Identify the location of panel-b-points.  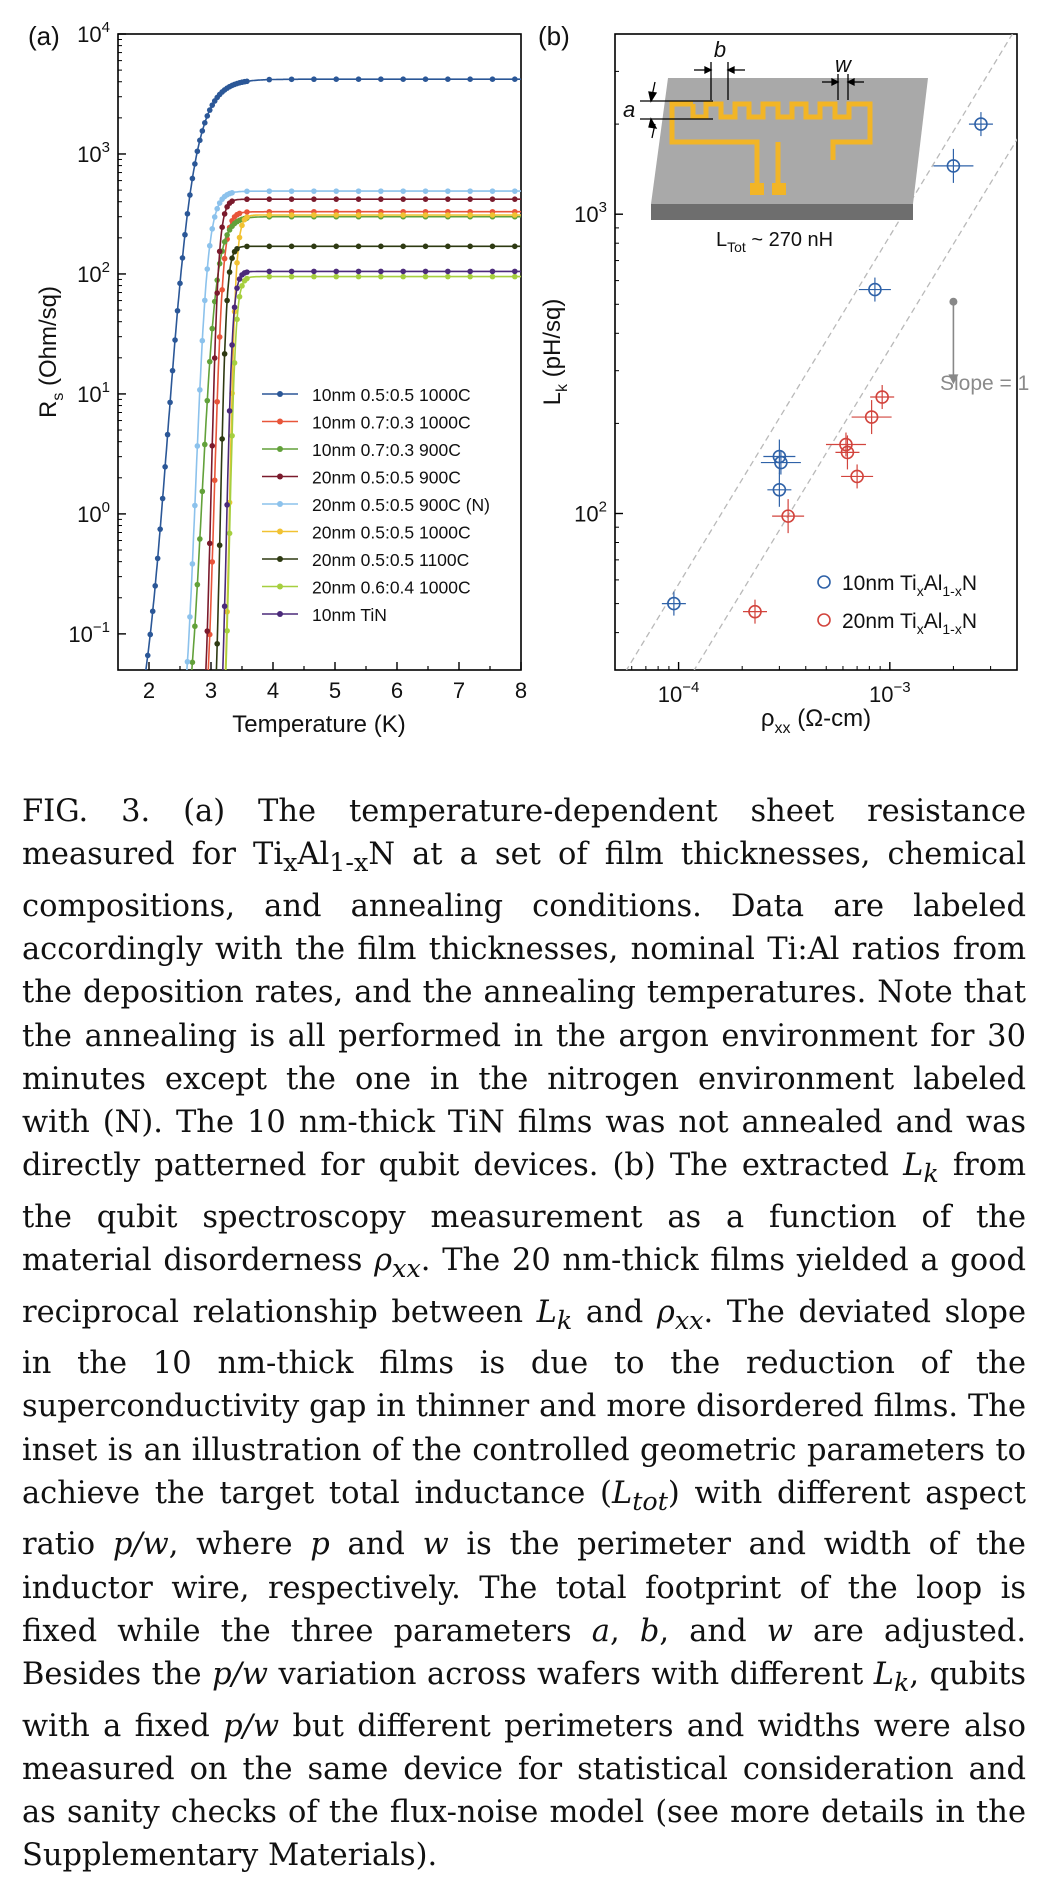
(827, 368).